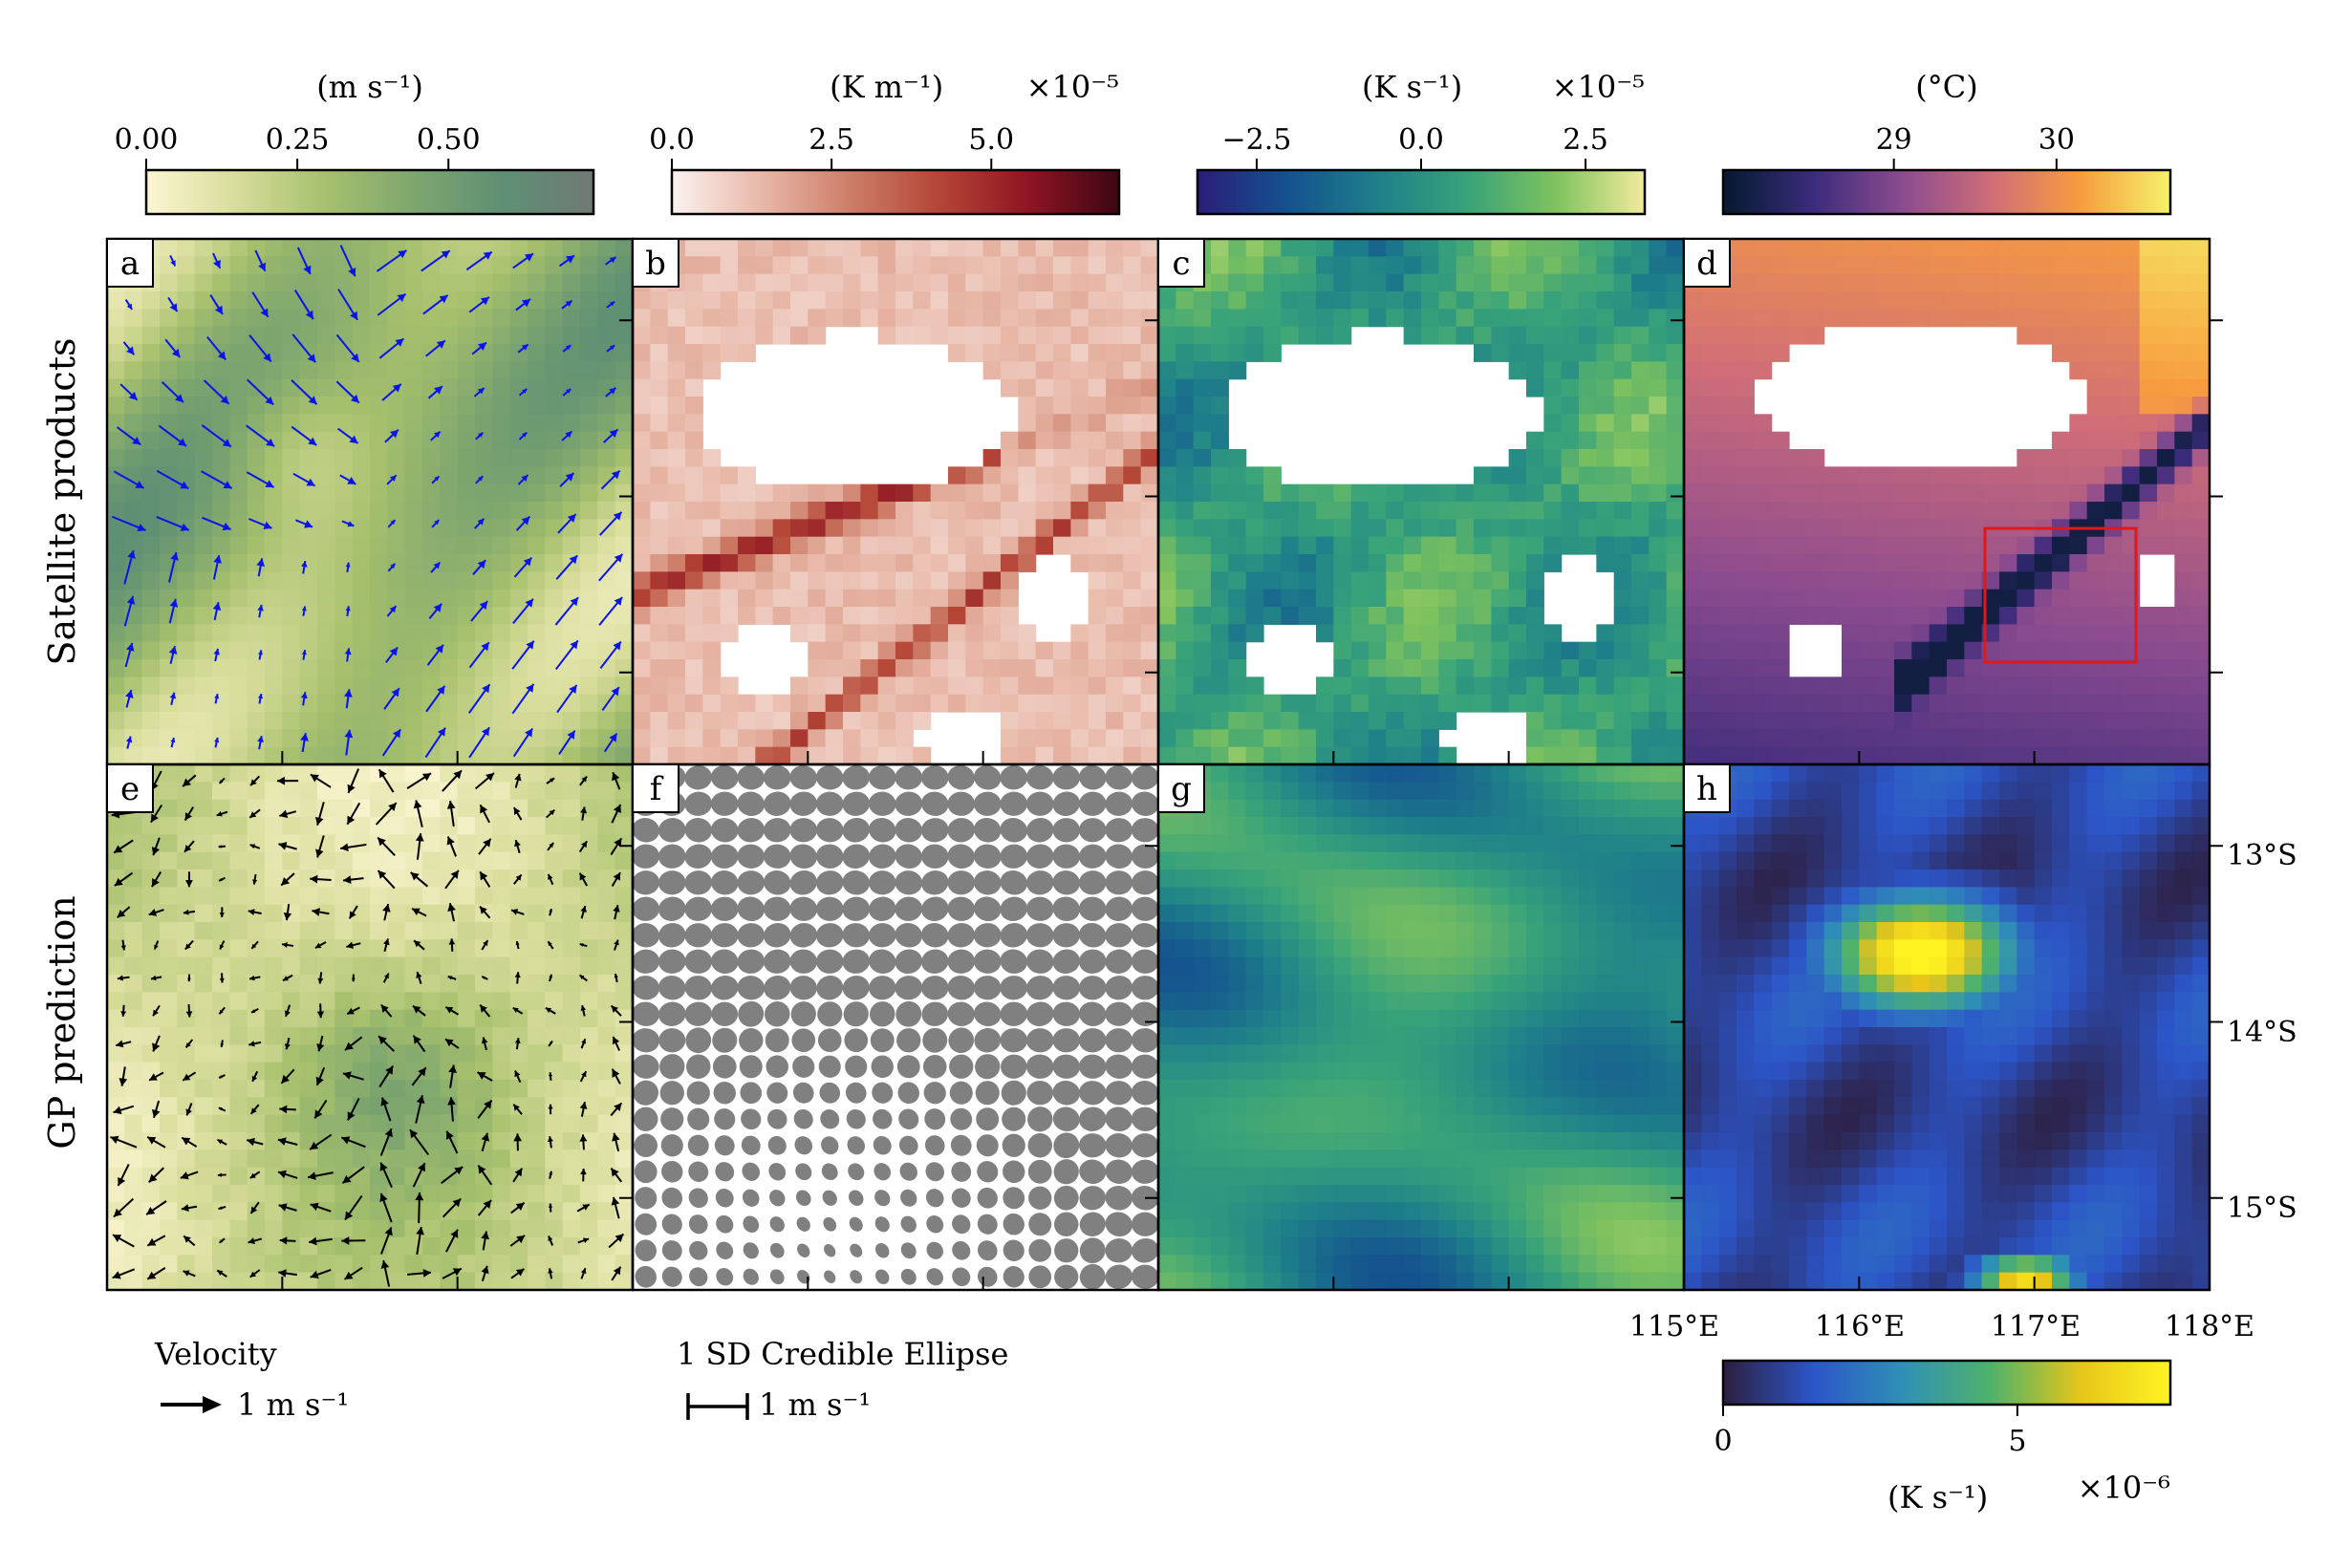 Image resolution: width=2351 pixels, height=1568 pixels. Describe the element at coordinates (251, 1380) in the screenshot. I see `velocity-legend: Velocity 1 m s⁻¹` at that location.